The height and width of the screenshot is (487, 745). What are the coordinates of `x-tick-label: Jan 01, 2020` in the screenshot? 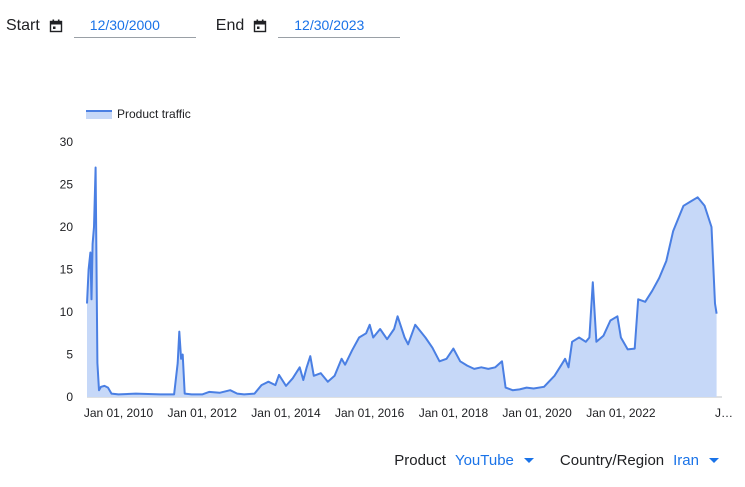 It's located at (537, 413).